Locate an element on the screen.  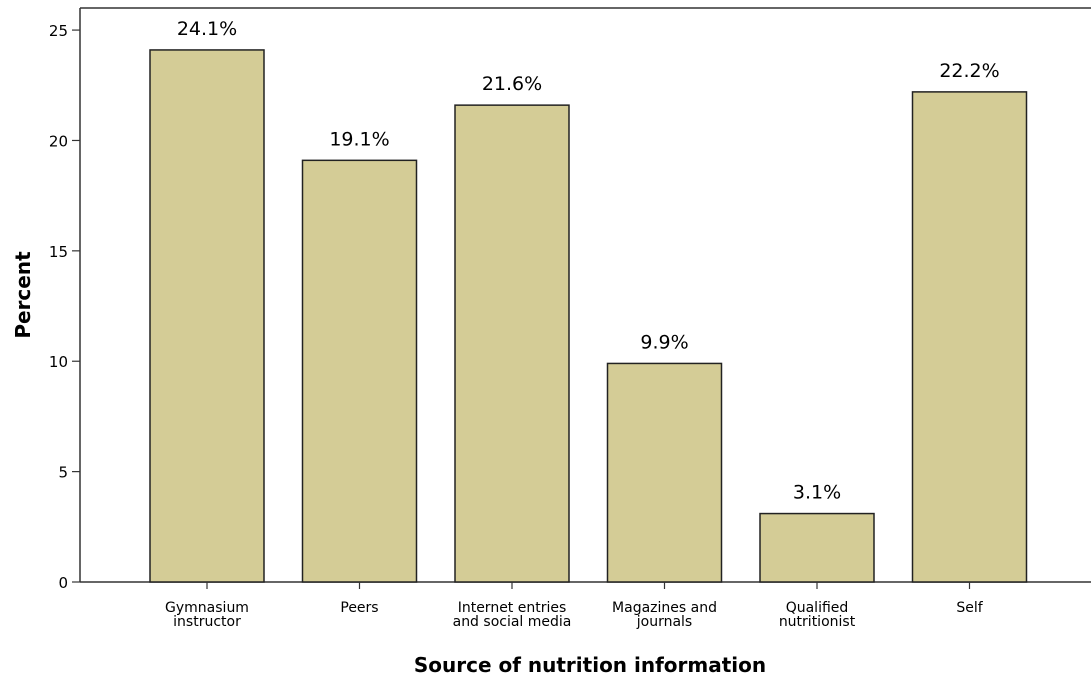
data-label: 19.1% is located at coordinates (359, 139).